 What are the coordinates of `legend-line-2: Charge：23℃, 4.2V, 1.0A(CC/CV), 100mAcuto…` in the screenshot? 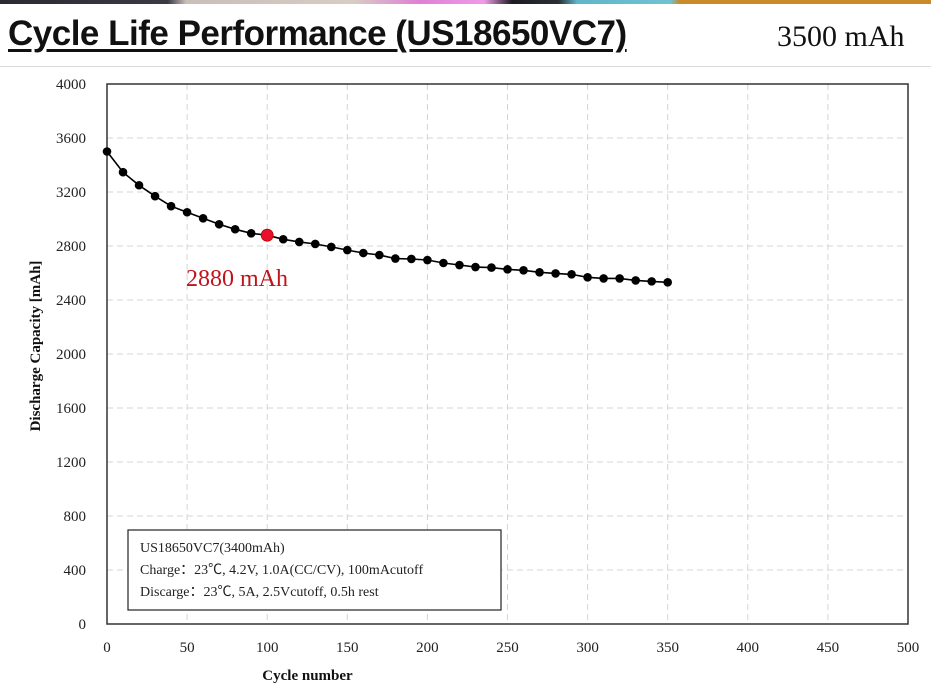 It's located at (281, 570).